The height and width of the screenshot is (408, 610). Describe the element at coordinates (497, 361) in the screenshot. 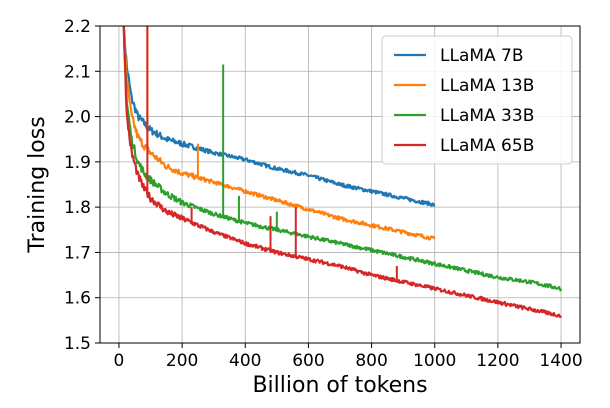

I see `x-tick-label: 1200` at that location.